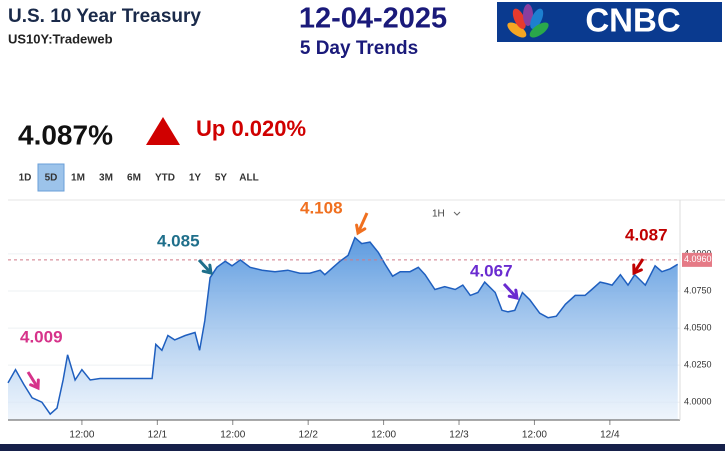  I want to click on logo-text: CNBC, so click(632, 20).